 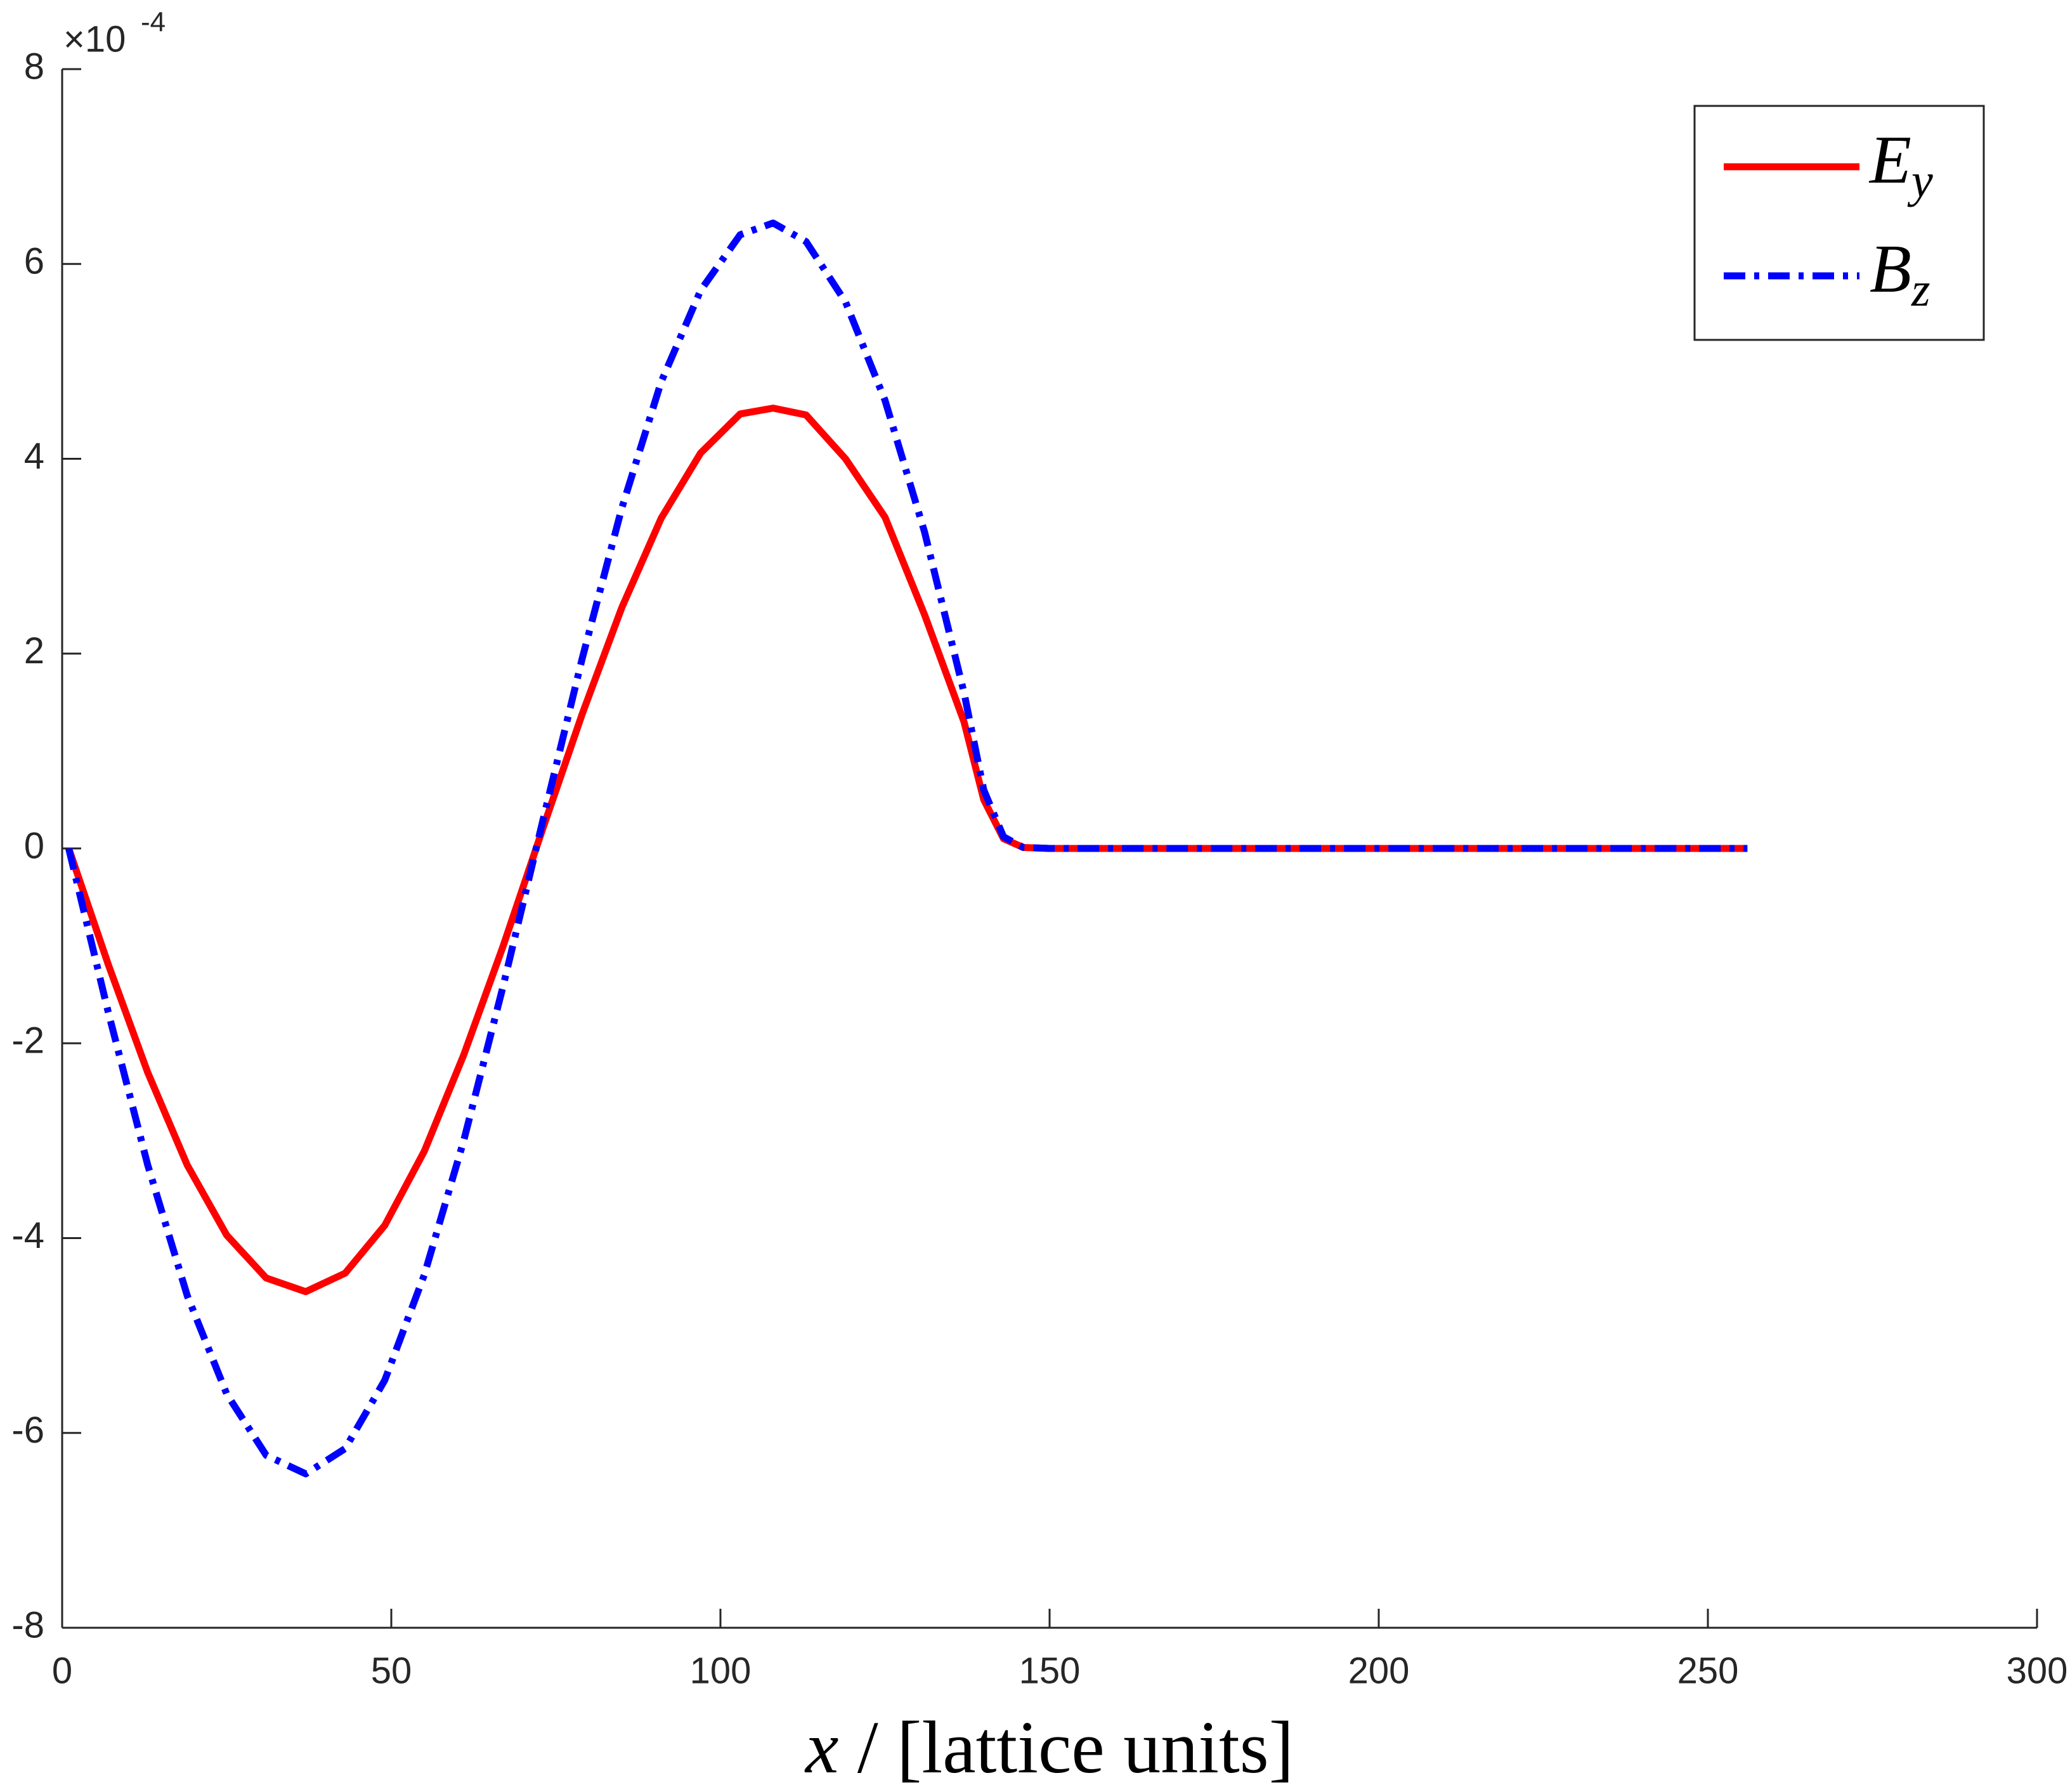 What do you see at coordinates (27, 1430) in the screenshot?
I see `y-tick-label: -6` at bounding box center [27, 1430].